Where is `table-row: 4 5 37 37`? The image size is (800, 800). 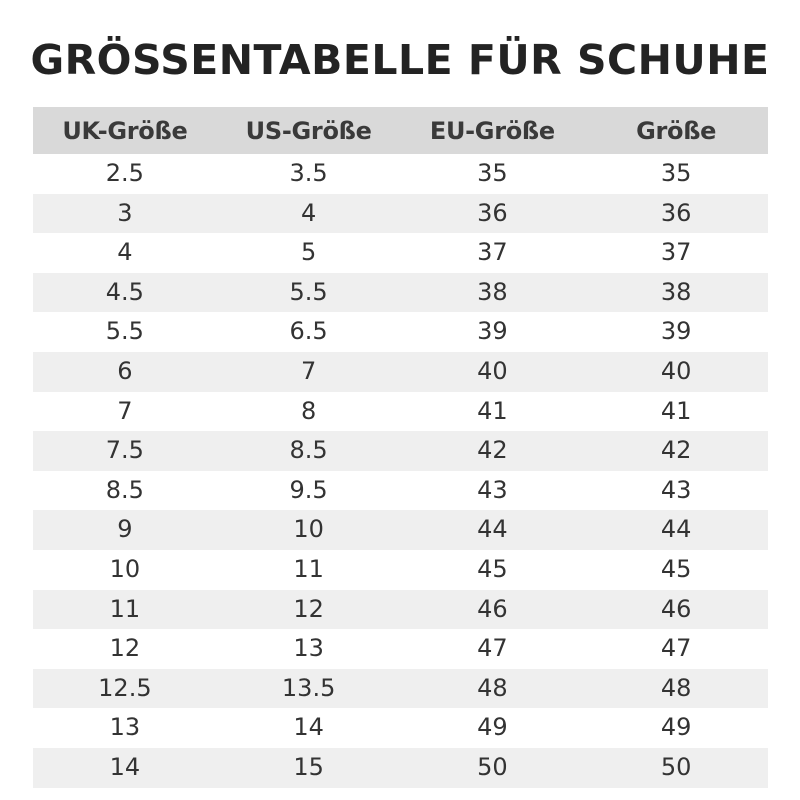
table-row: 4 5 37 37 is located at coordinates (400, 253).